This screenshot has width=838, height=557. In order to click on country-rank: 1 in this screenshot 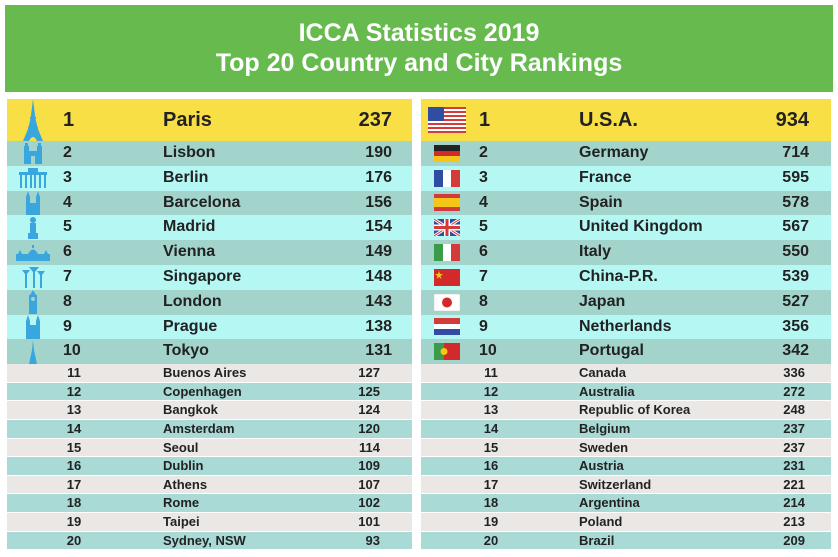, I will do `click(485, 120)`.